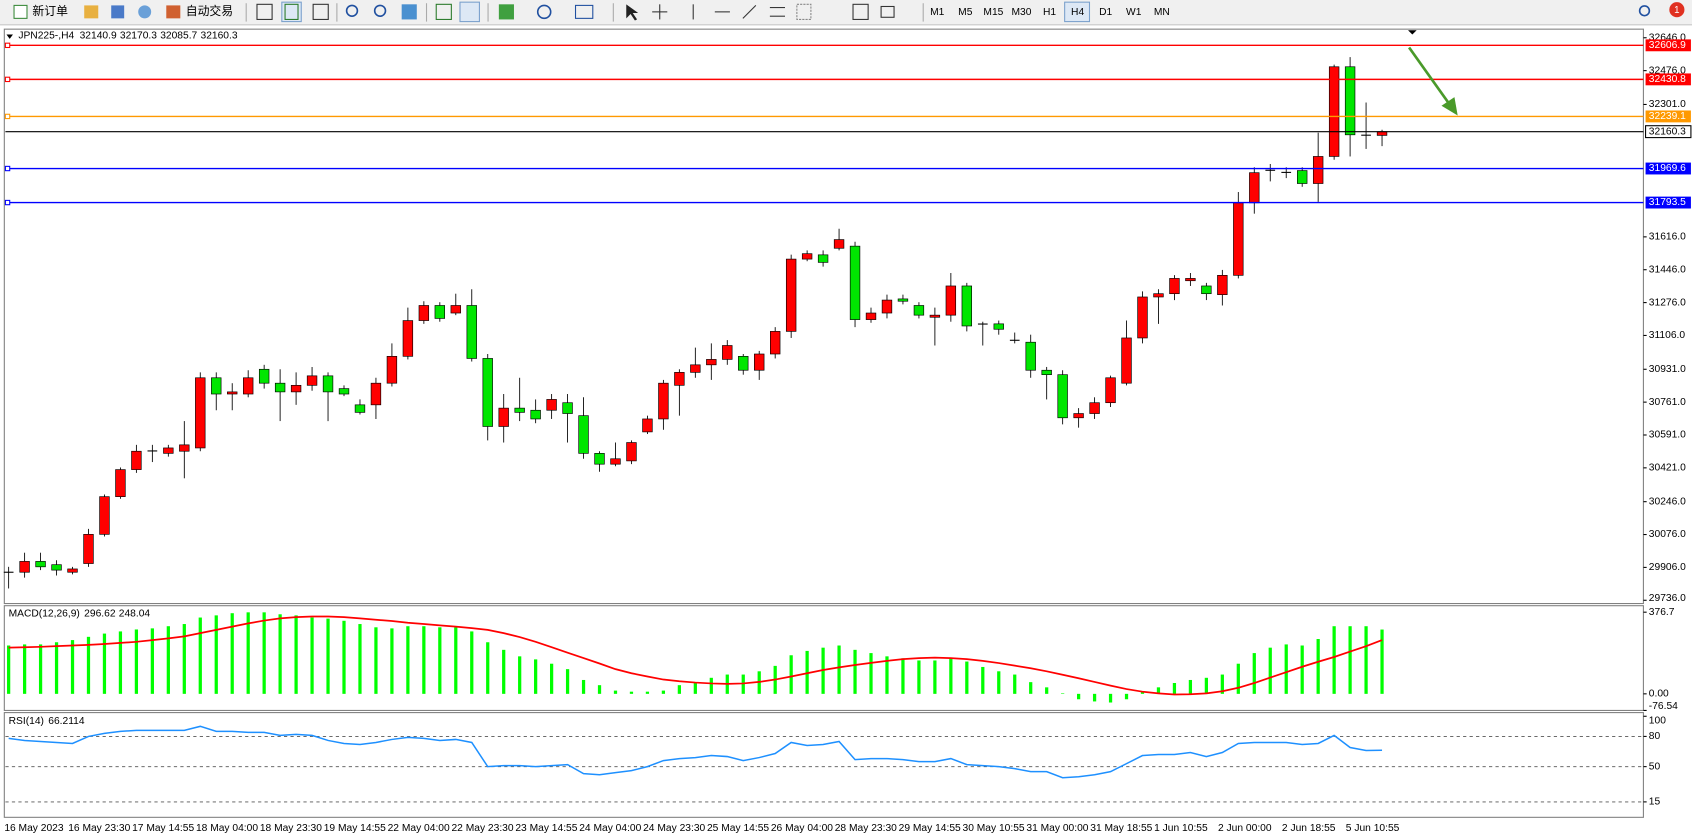 This screenshot has height=840, width=1692. I want to click on x-tick-label: 31 May 00:00, so click(1057, 828).